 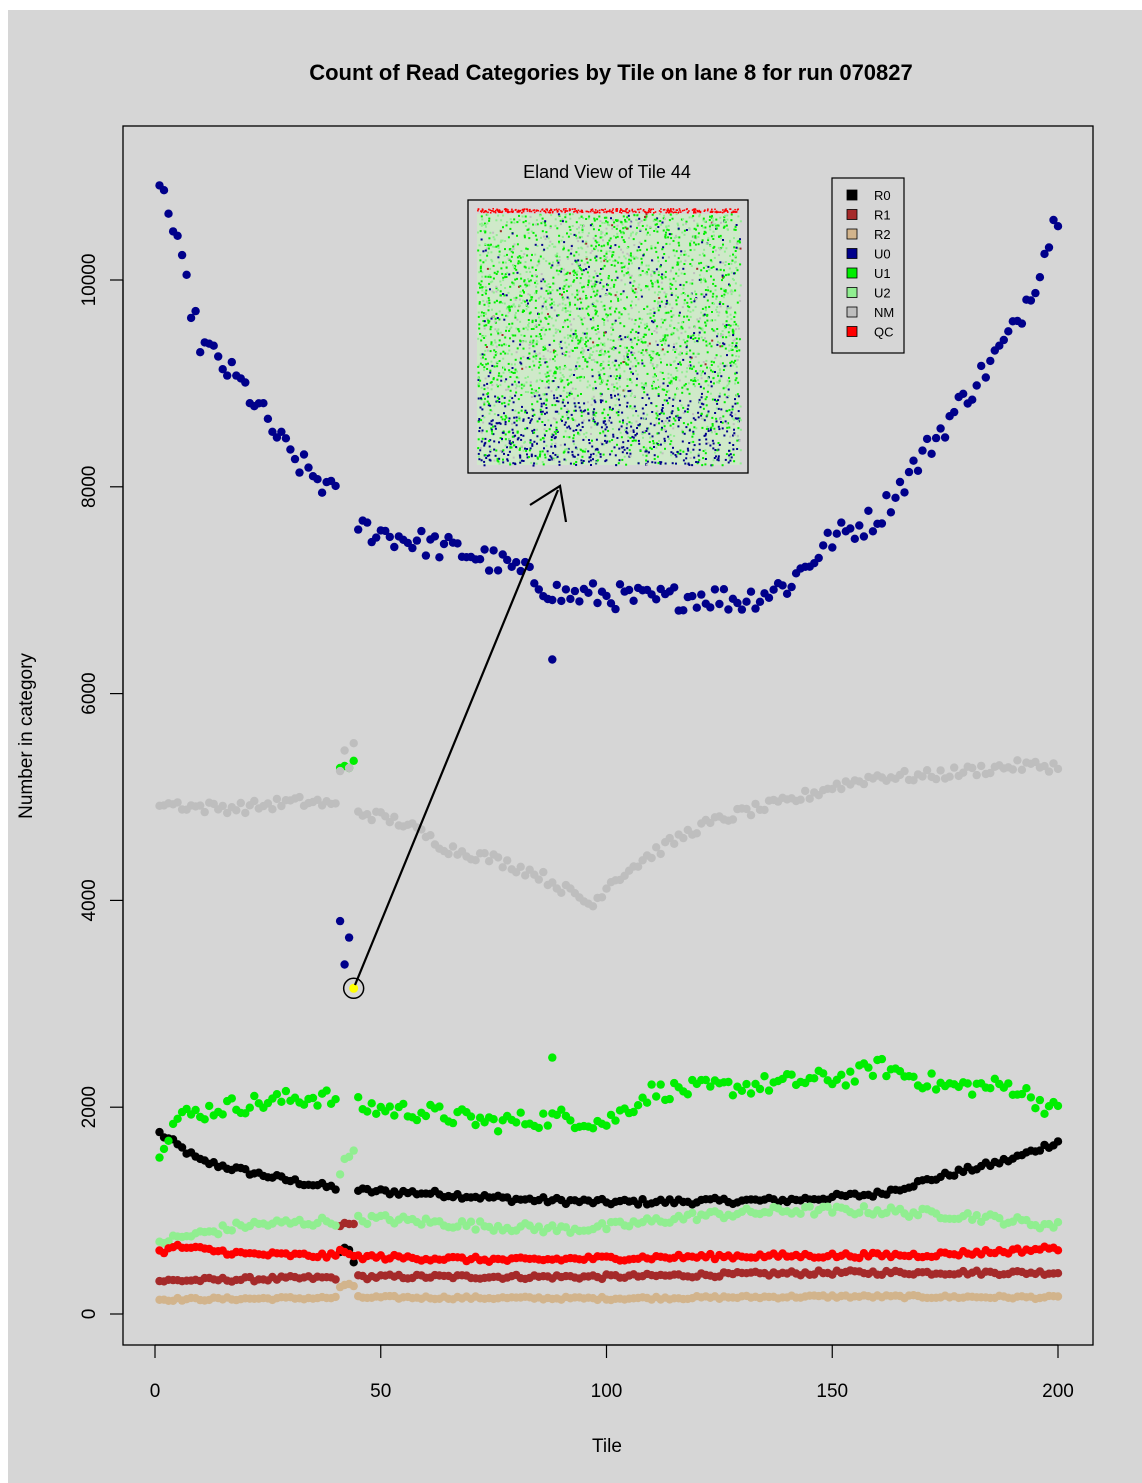 What do you see at coordinates (823, 1073) in the screenshot?
I see `point-U1` at bounding box center [823, 1073].